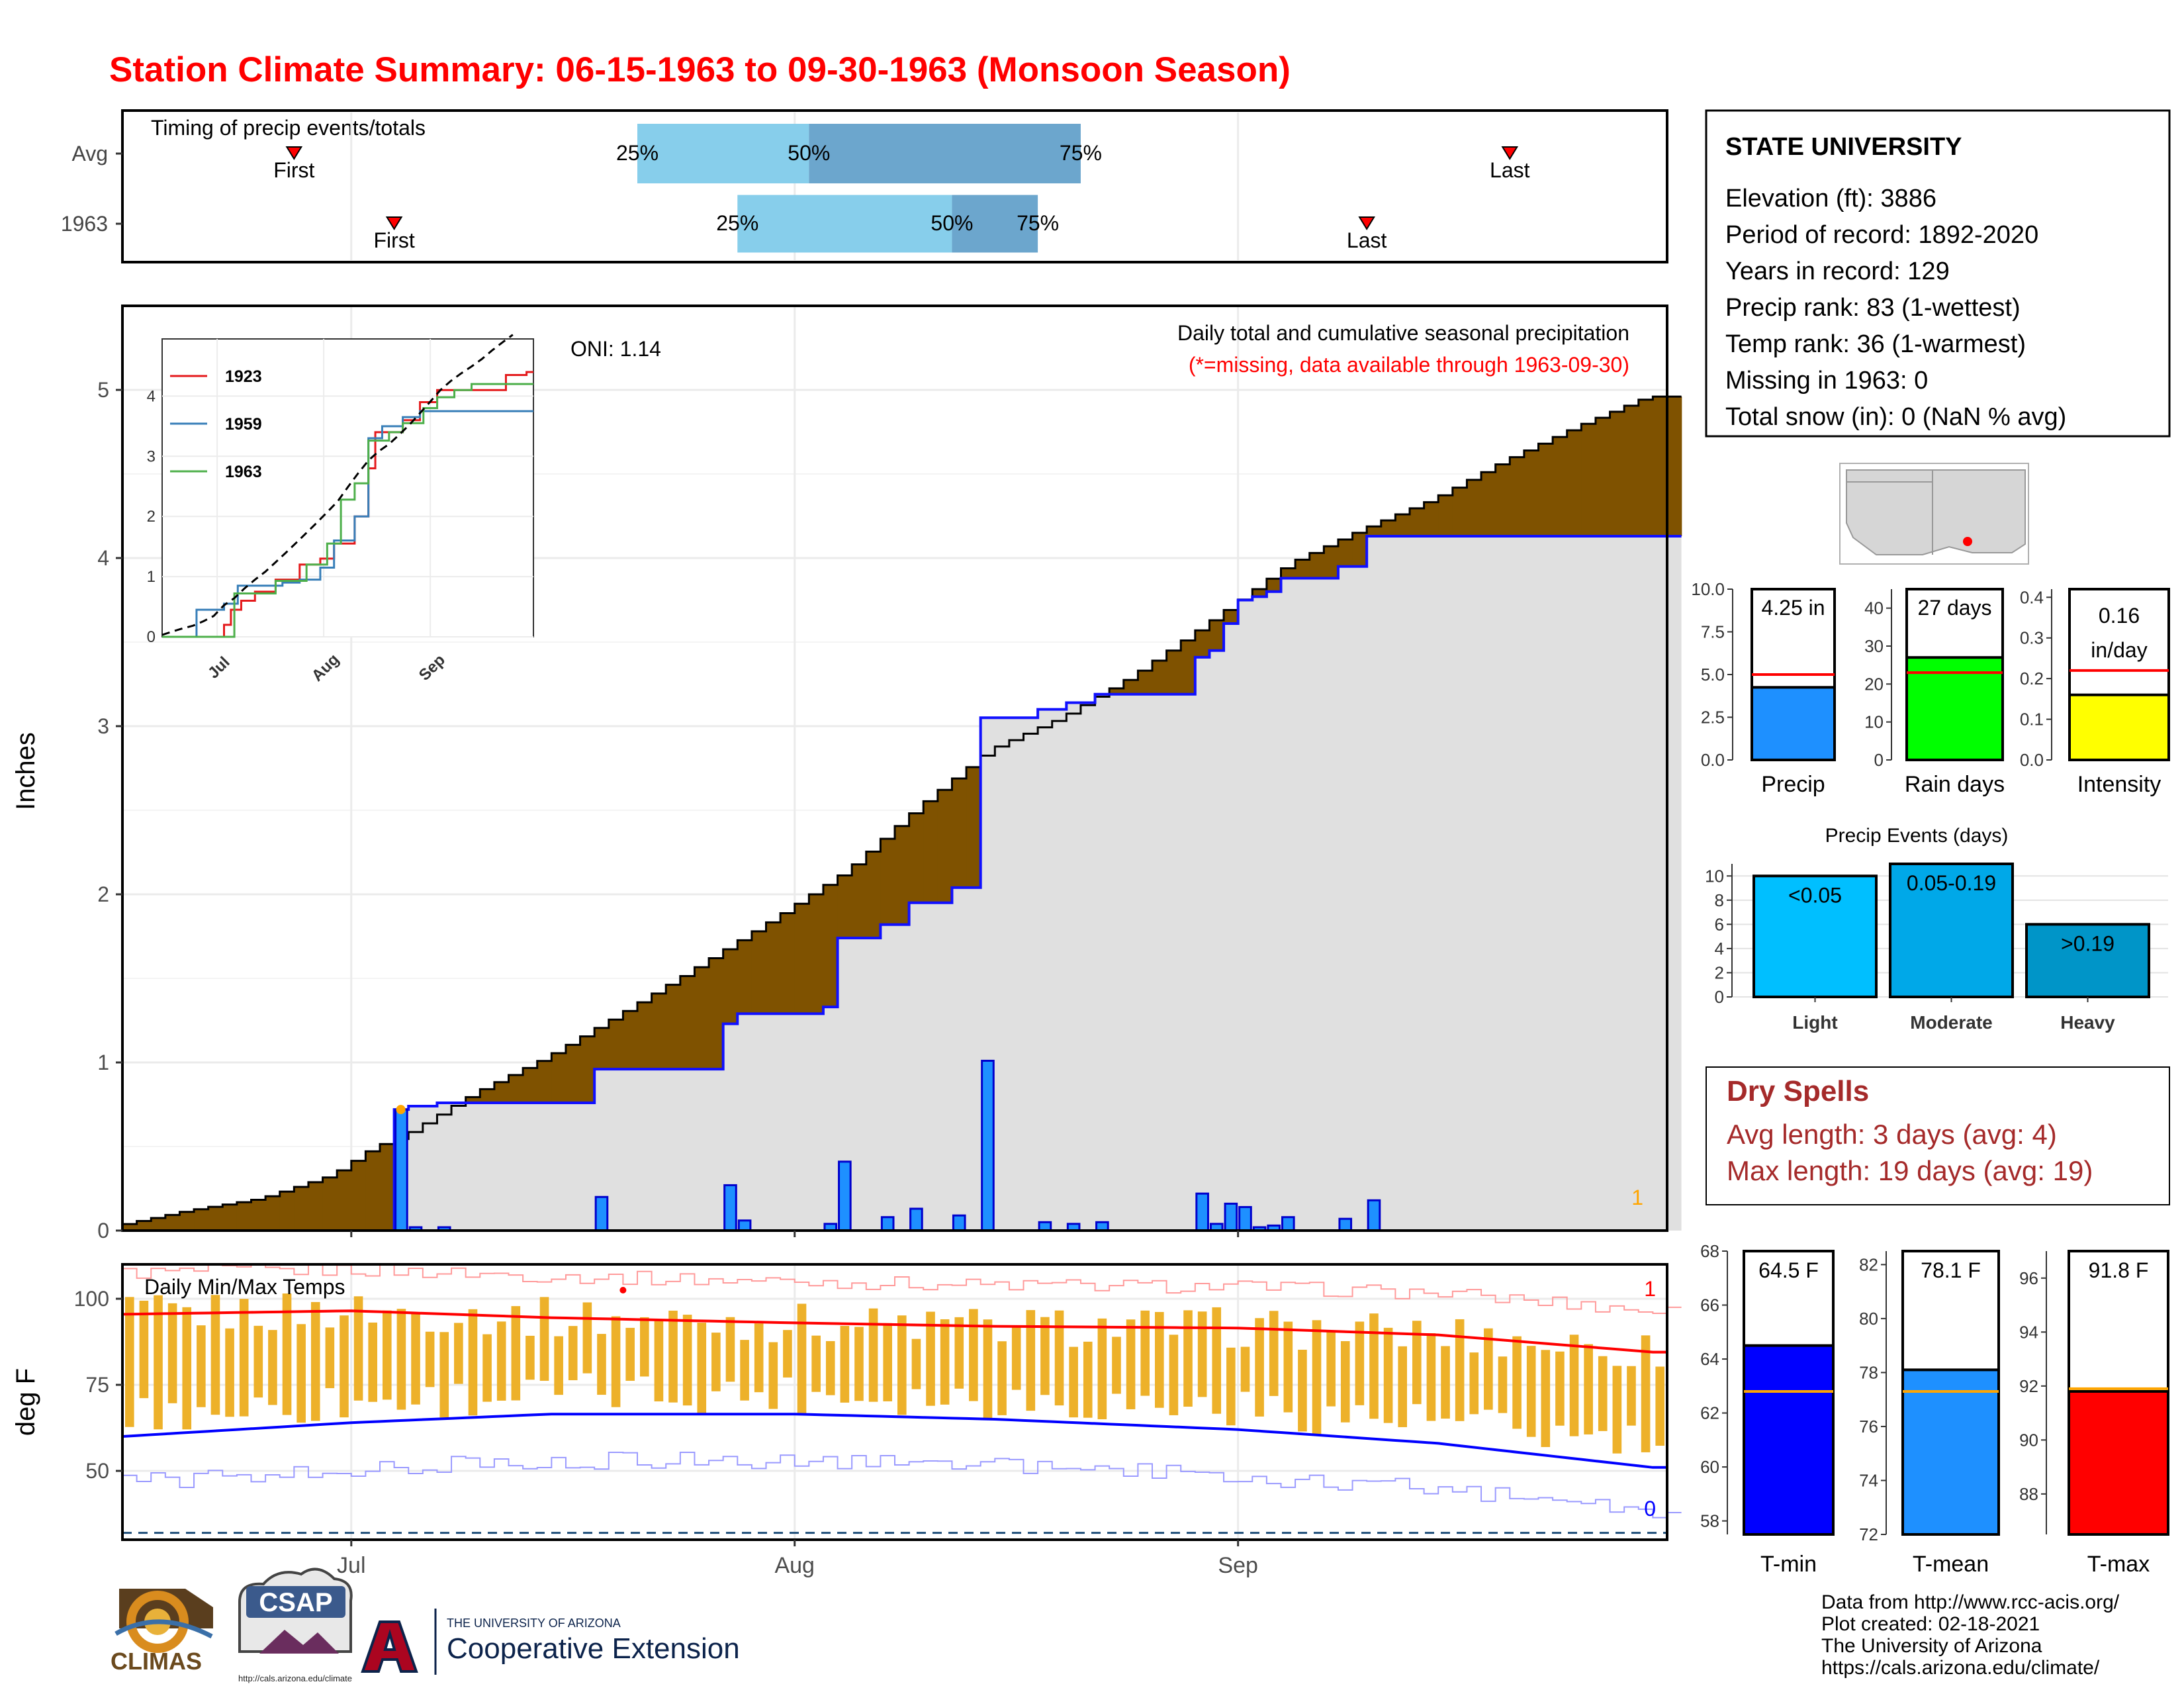  What do you see at coordinates (1954, 608) in the screenshot?
I see `summary-value-label: 27 days` at bounding box center [1954, 608].